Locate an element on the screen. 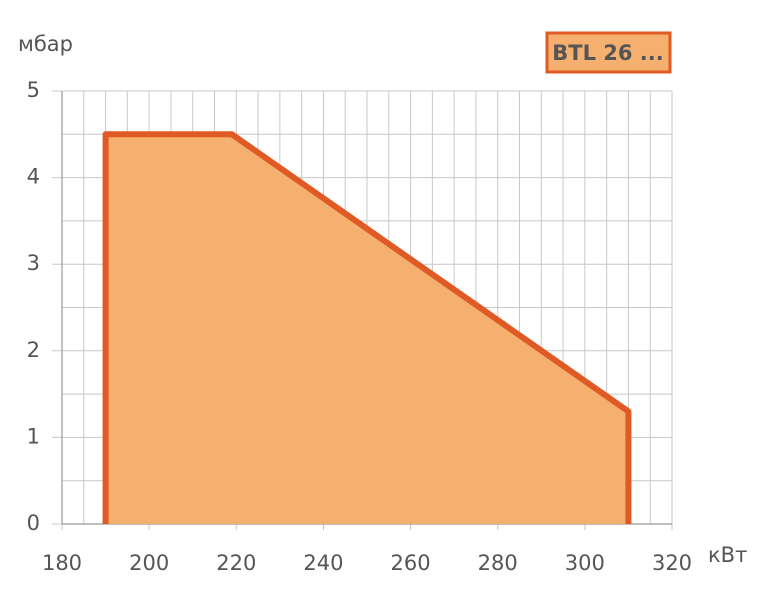 This screenshot has height=600, width=771. y-tick-label: 4 is located at coordinates (33, 177).